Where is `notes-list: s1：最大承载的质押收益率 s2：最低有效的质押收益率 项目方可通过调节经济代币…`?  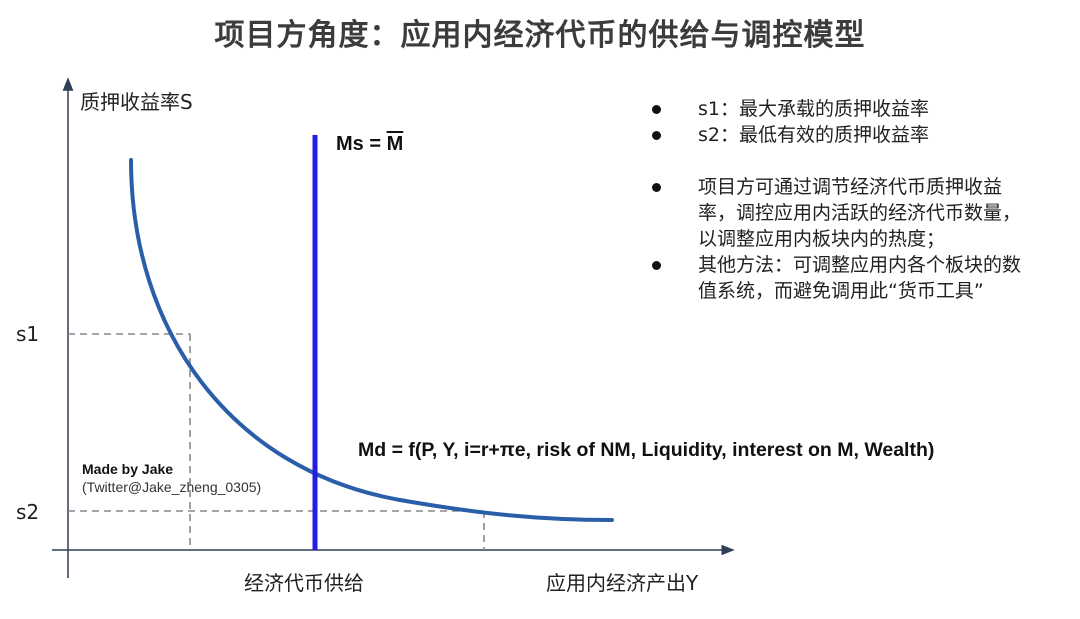
notes-list: s1：最大承载的质押收益率 s2：最低有效的质押收益率 项目方可通过调节经济代币… is located at coordinates (858, 200).